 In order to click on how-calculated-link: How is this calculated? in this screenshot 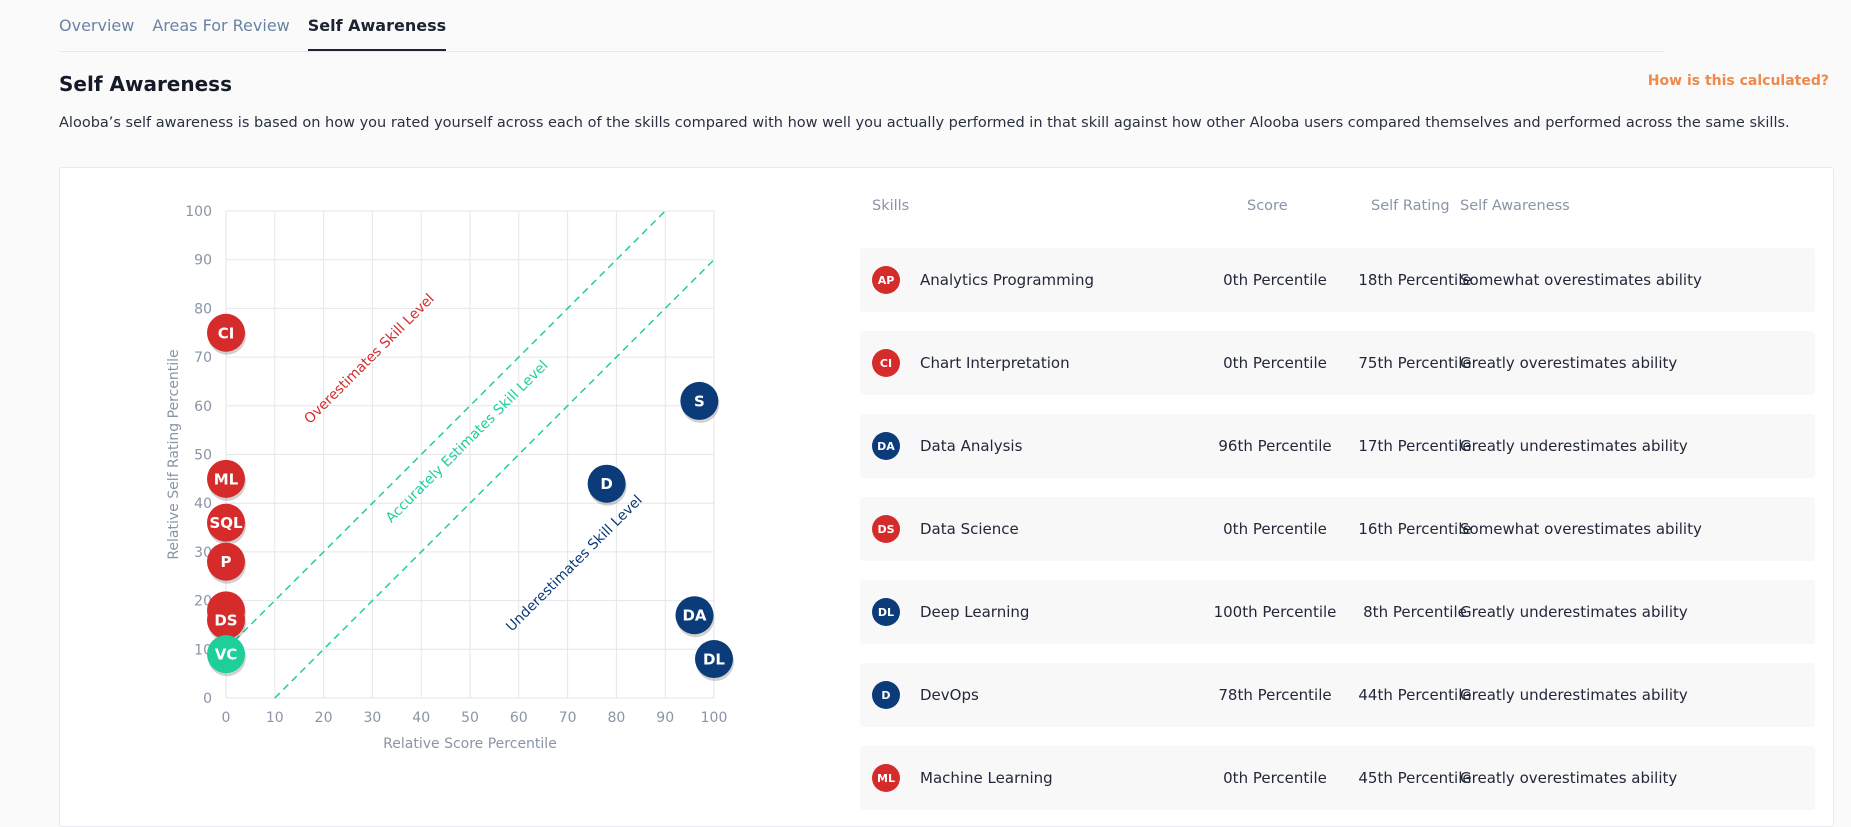, I will do `click(1738, 81)`.